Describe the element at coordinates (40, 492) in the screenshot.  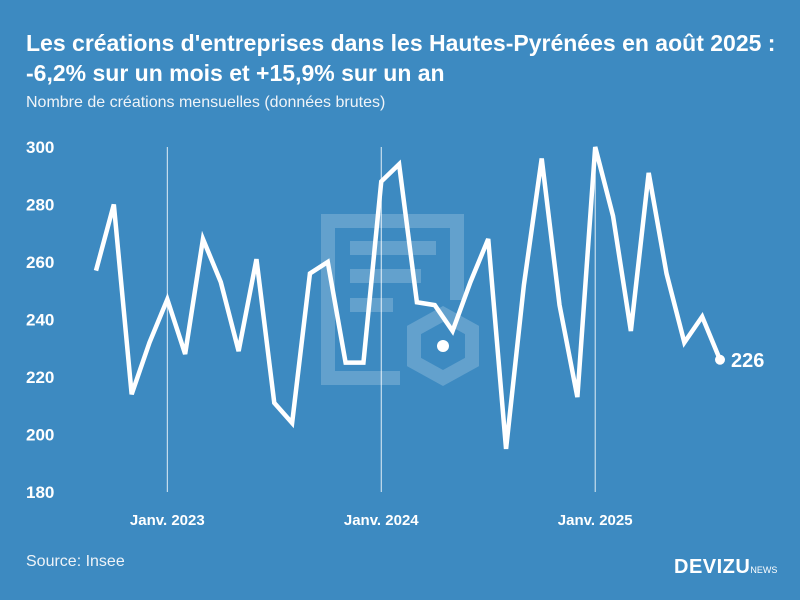
I see `y-tick-label: 180` at that location.